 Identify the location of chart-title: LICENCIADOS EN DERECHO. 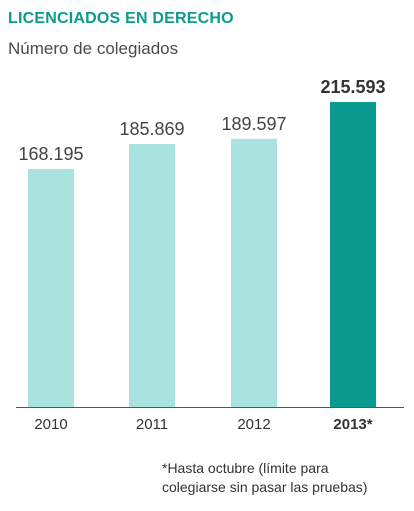
(121, 18).